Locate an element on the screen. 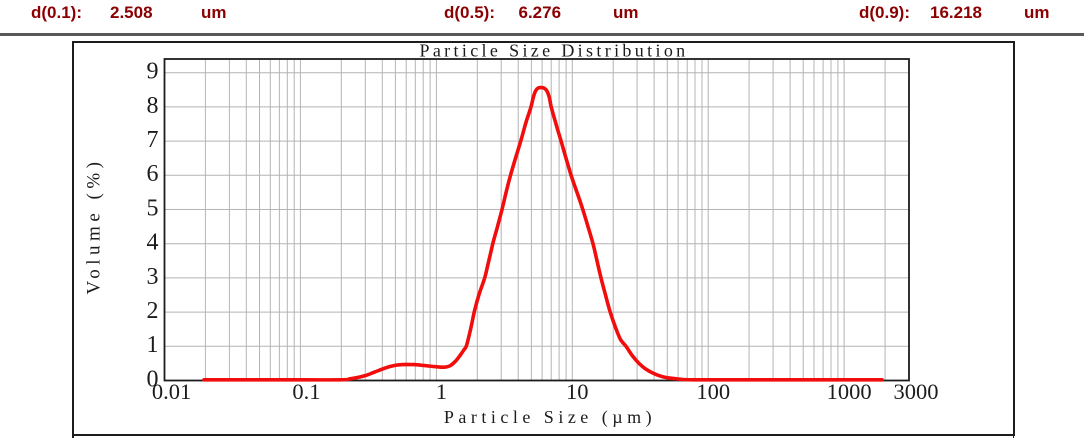 Image resolution: width=1087 pixels, height=443 pixels. svg-text: 100 is located at coordinates (713, 391).